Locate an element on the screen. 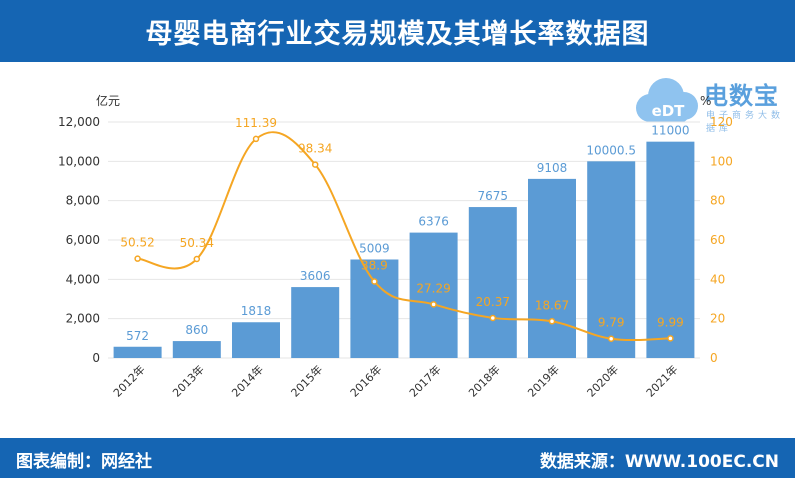  line-value-label: 98.34 is located at coordinates (315, 149).